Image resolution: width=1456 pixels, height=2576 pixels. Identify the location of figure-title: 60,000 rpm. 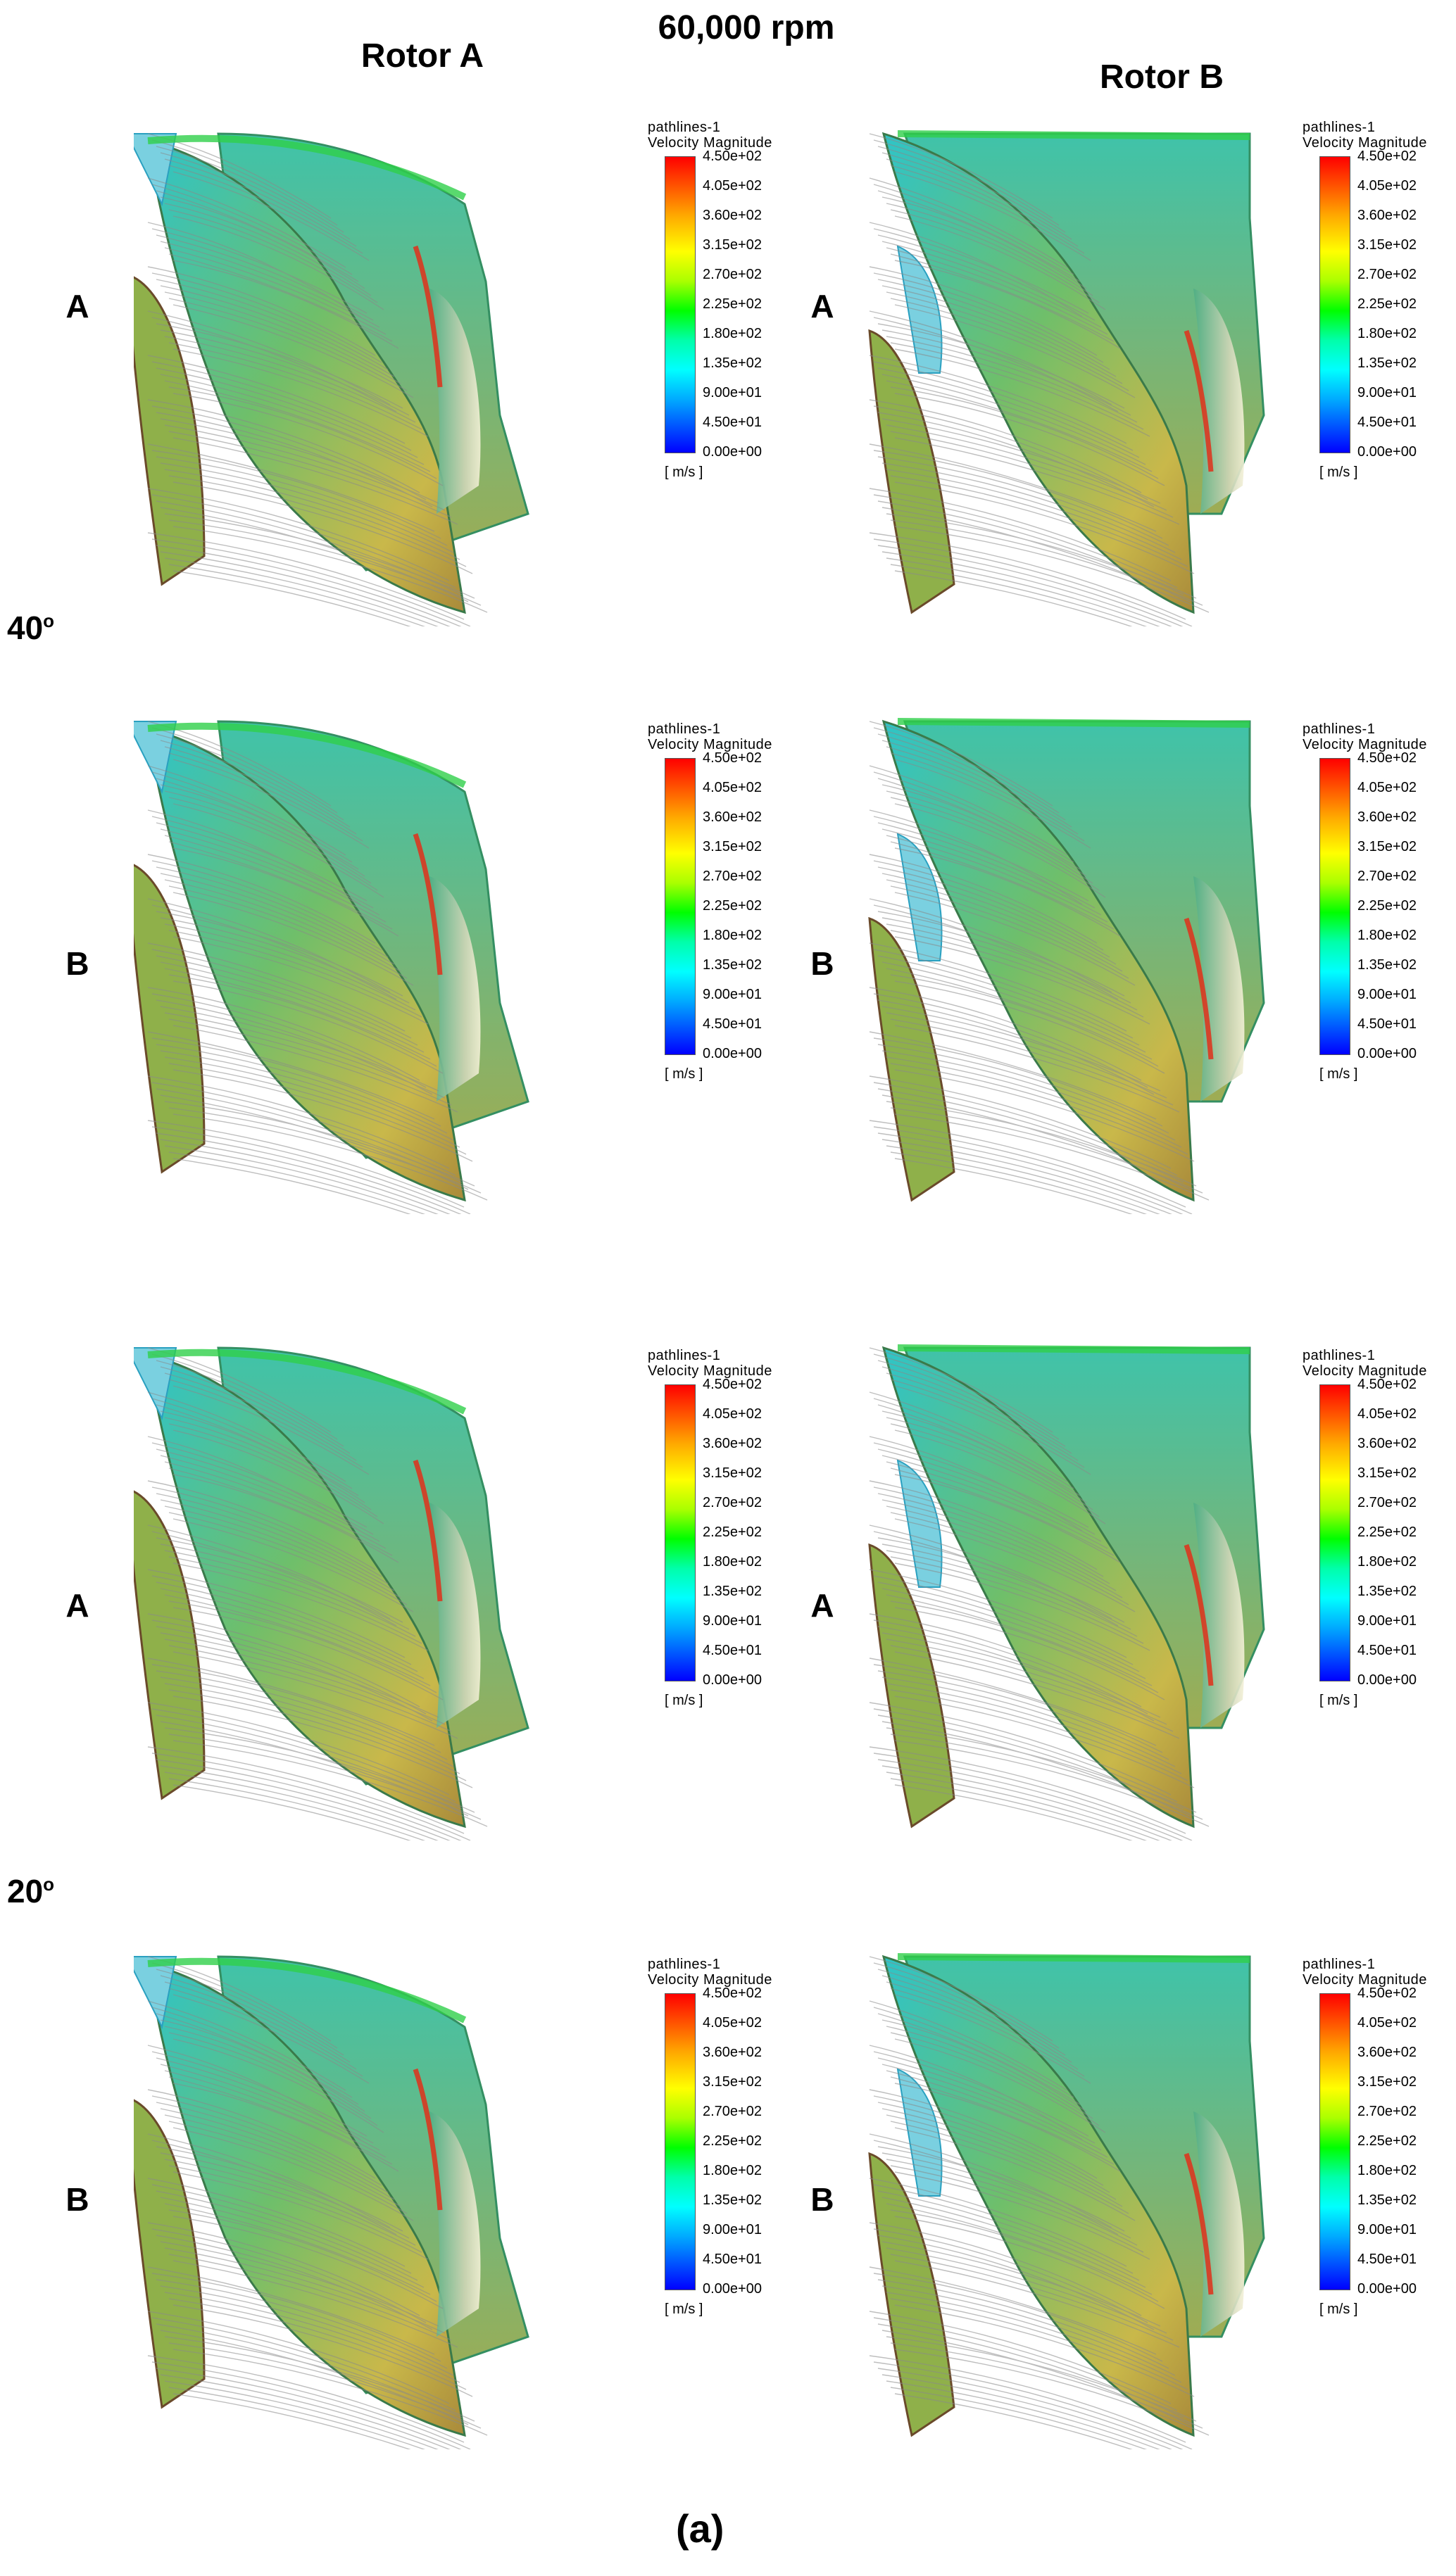
(746, 27).